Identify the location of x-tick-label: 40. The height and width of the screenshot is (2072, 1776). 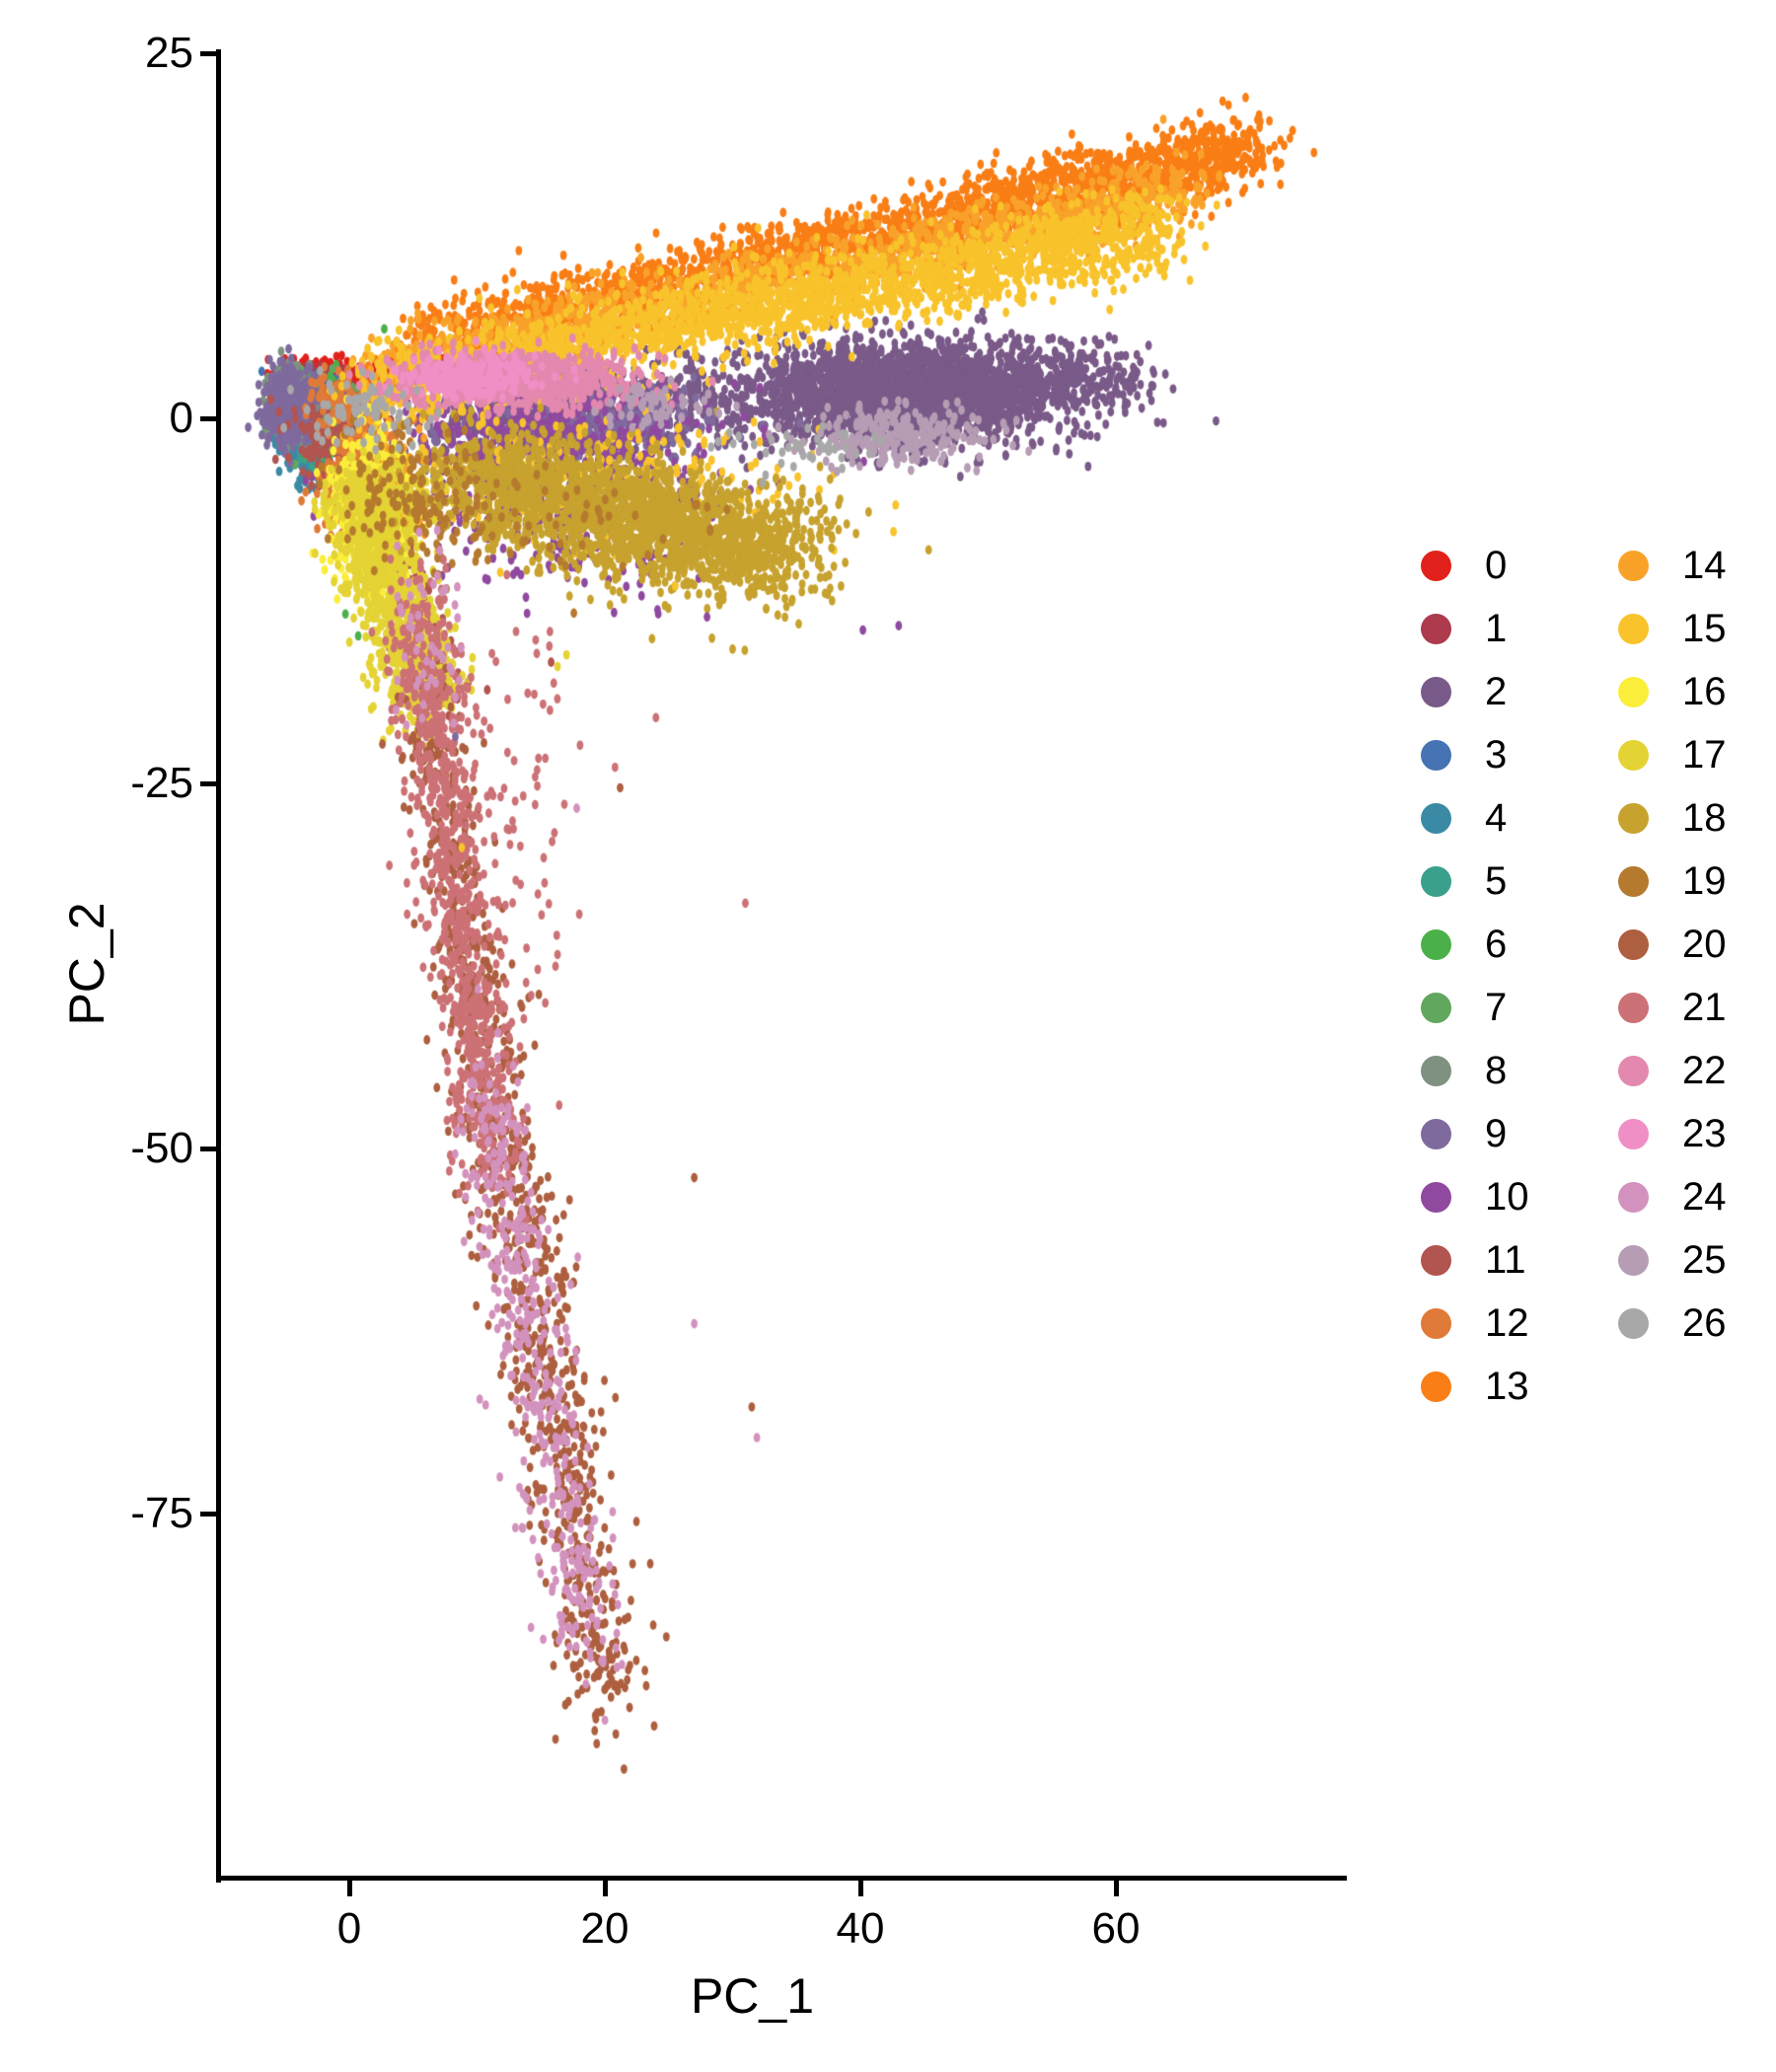
(861, 1929).